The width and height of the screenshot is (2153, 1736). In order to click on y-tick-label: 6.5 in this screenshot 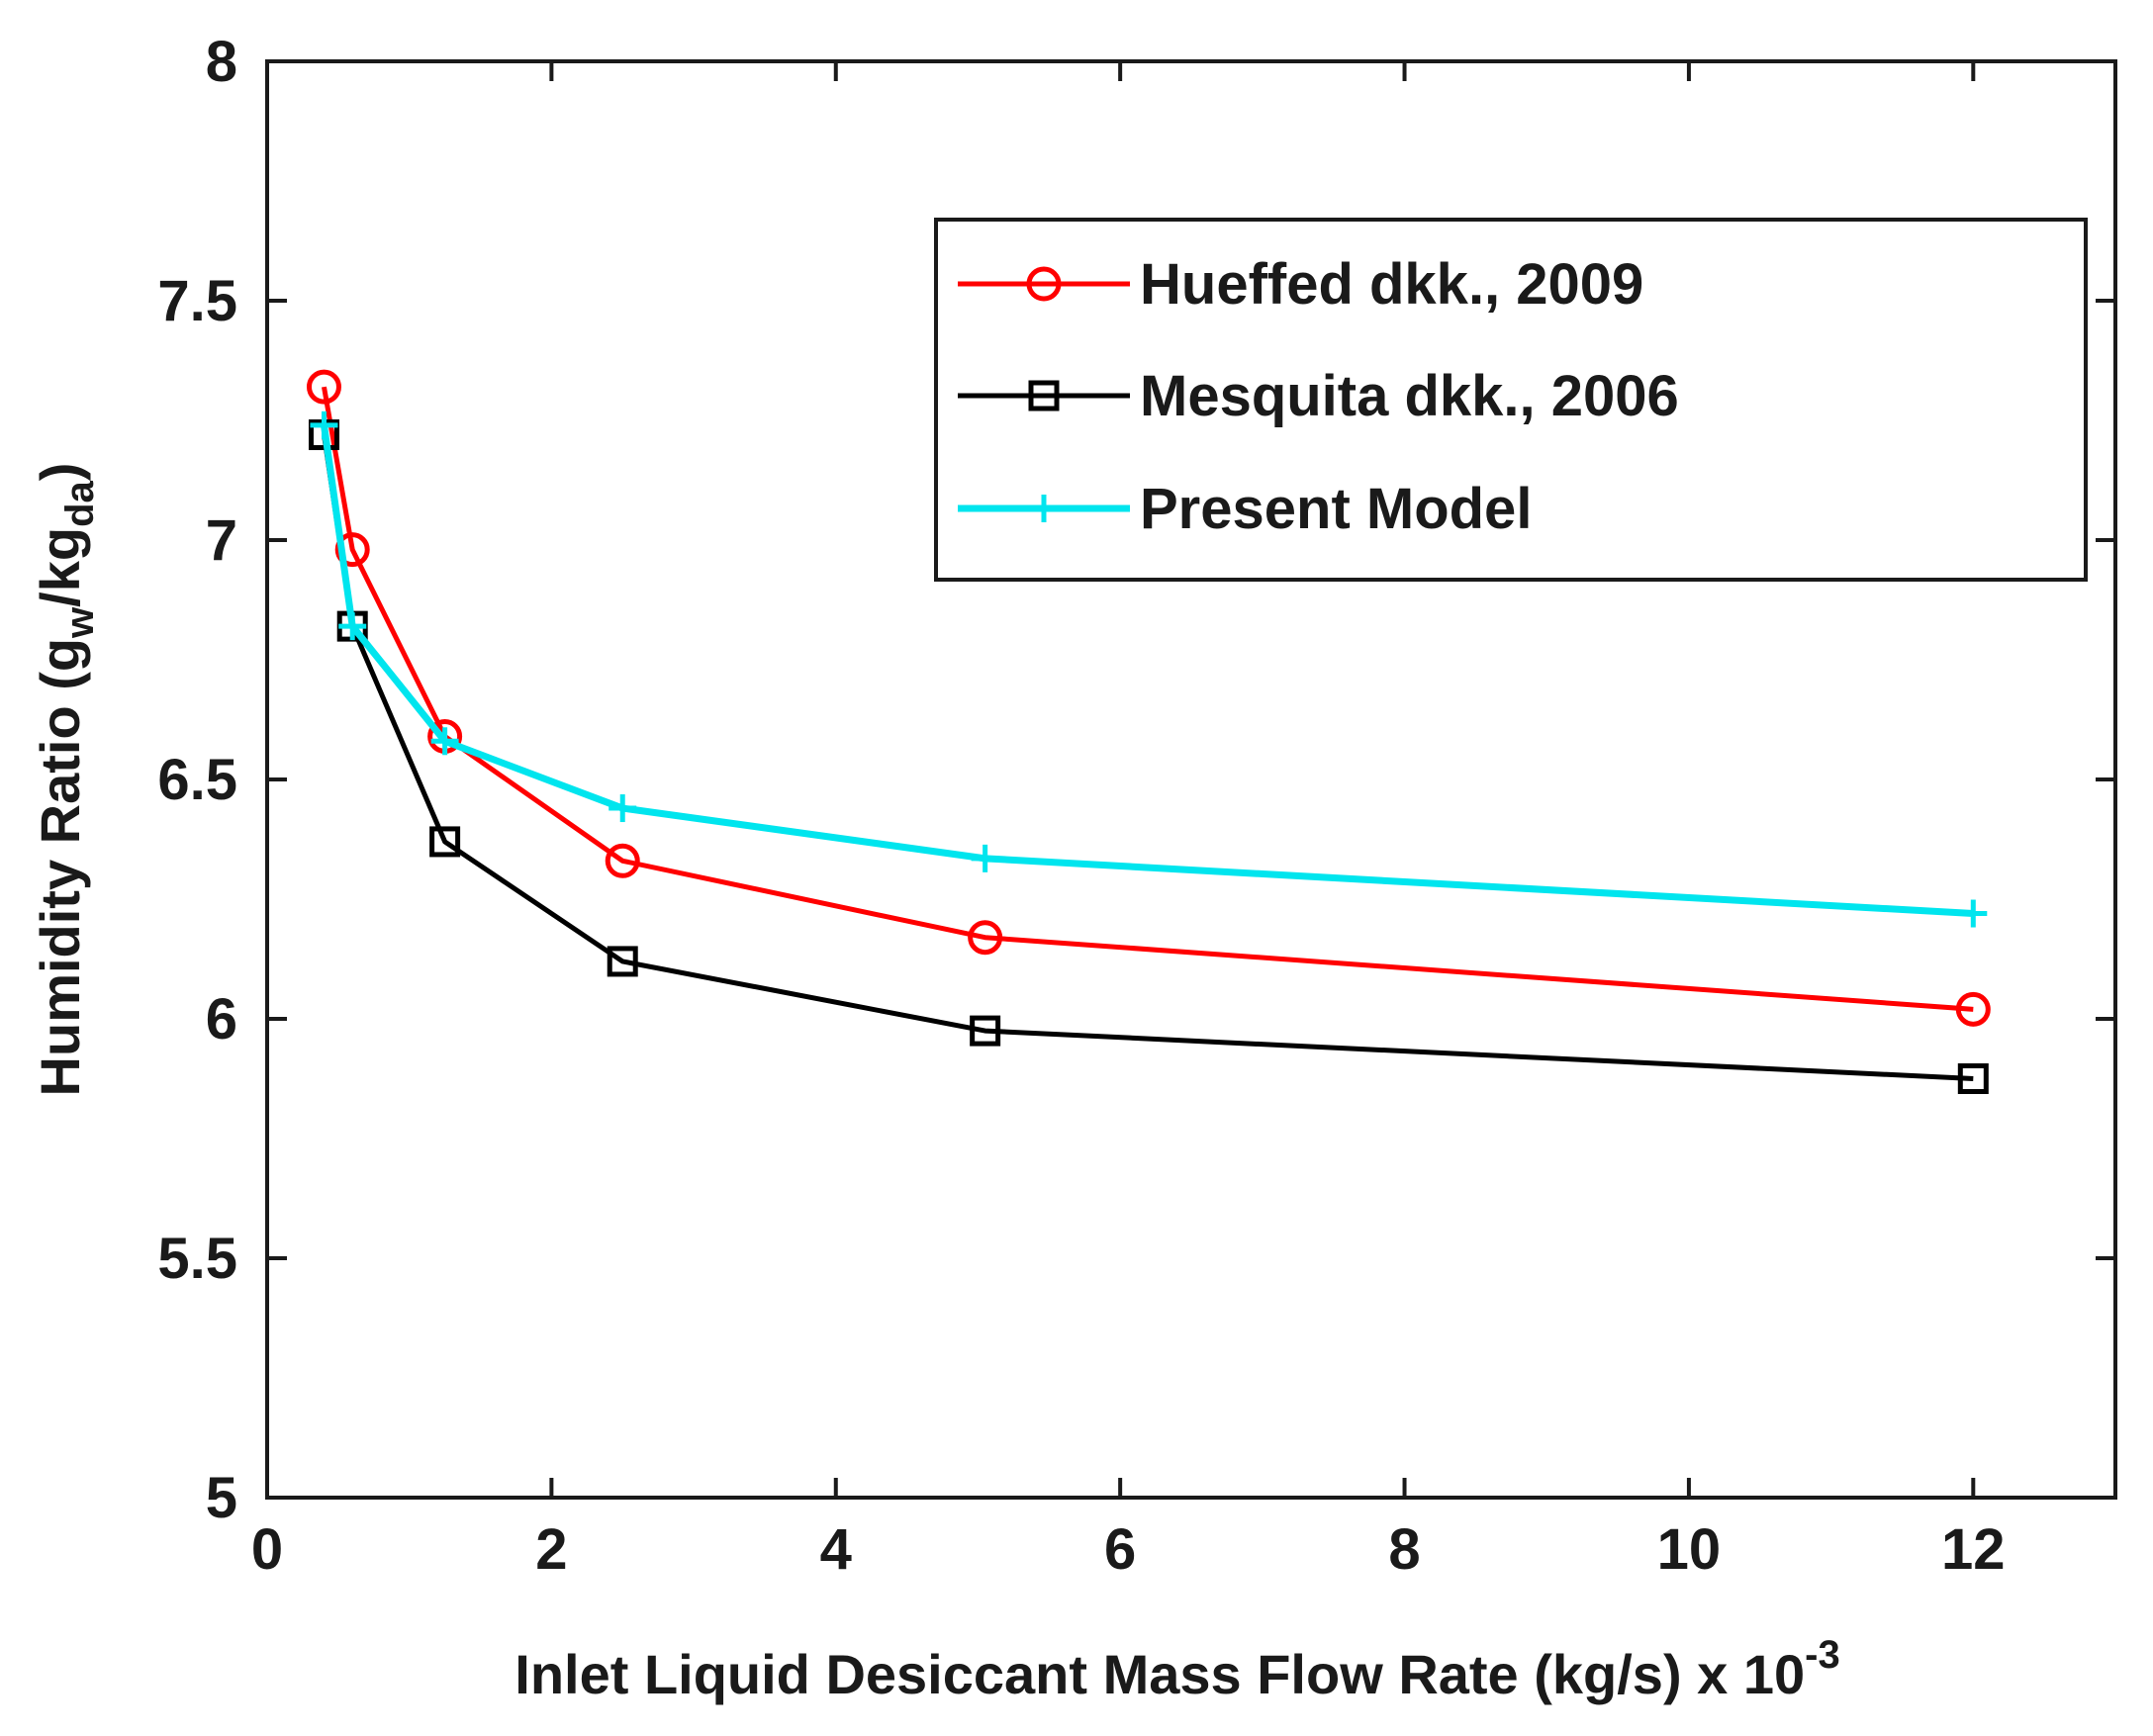, I will do `click(197, 780)`.